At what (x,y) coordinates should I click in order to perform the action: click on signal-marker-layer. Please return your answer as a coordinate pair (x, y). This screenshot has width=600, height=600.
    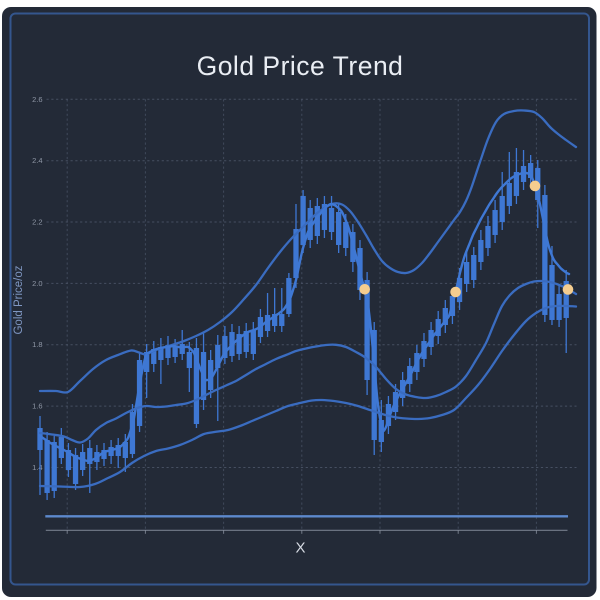
    Looking at the image, I should click on (466, 239).